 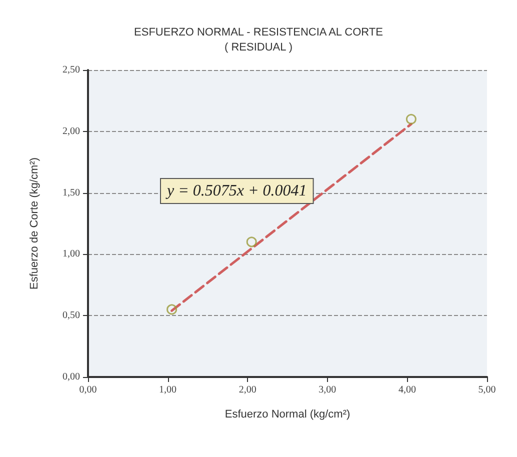 What do you see at coordinates (34, 223) in the screenshot?
I see `y-axis-title: Esfuerzo de Corte (kg/cm²)` at bounding box center [34, 223].